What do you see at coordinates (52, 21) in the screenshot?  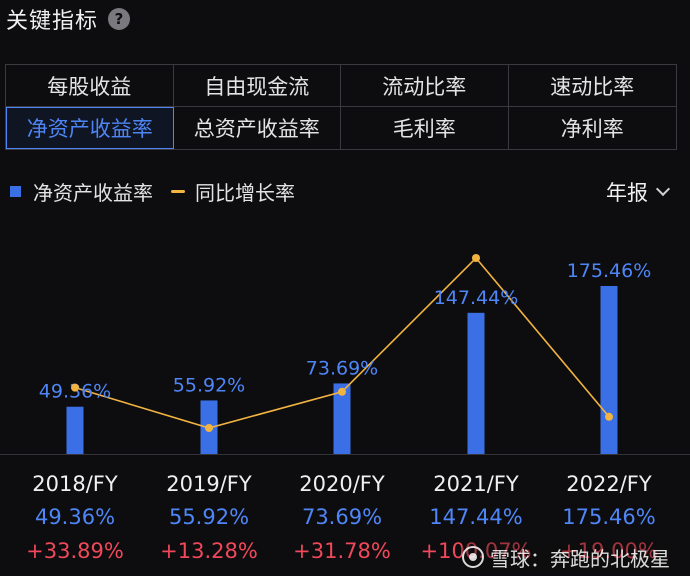 I see `page-title: 关键指标` at bounding box center [52, 21].